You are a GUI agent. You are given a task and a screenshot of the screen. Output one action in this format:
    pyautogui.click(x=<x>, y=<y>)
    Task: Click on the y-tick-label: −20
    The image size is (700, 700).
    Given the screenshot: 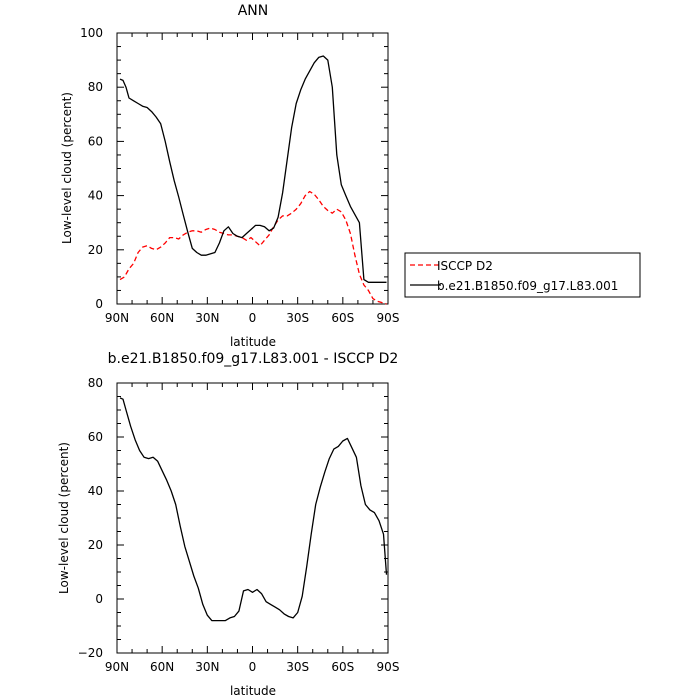 What is the action you would take?
    pyautogui.click(x=90, y=653)
    